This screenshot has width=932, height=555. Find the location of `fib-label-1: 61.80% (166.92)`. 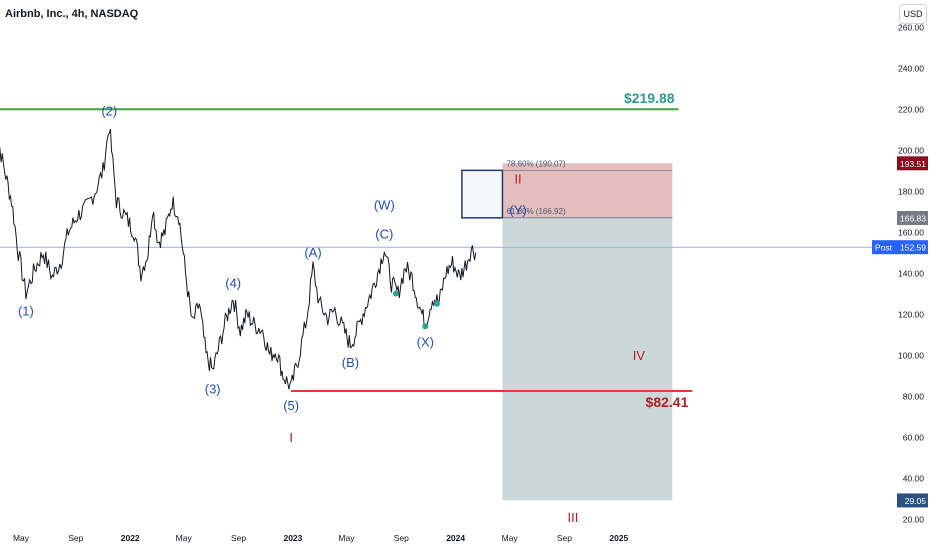

fib-label-1: 61.80% (166.92) is located at coordinates (535, 211).